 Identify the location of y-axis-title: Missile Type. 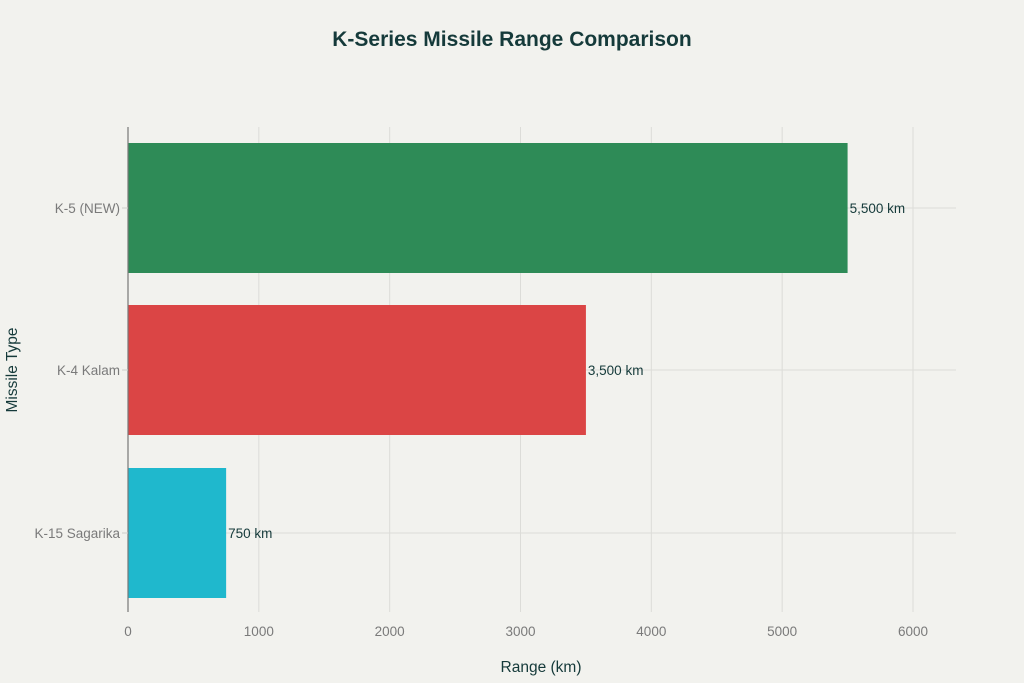
(12, 370).